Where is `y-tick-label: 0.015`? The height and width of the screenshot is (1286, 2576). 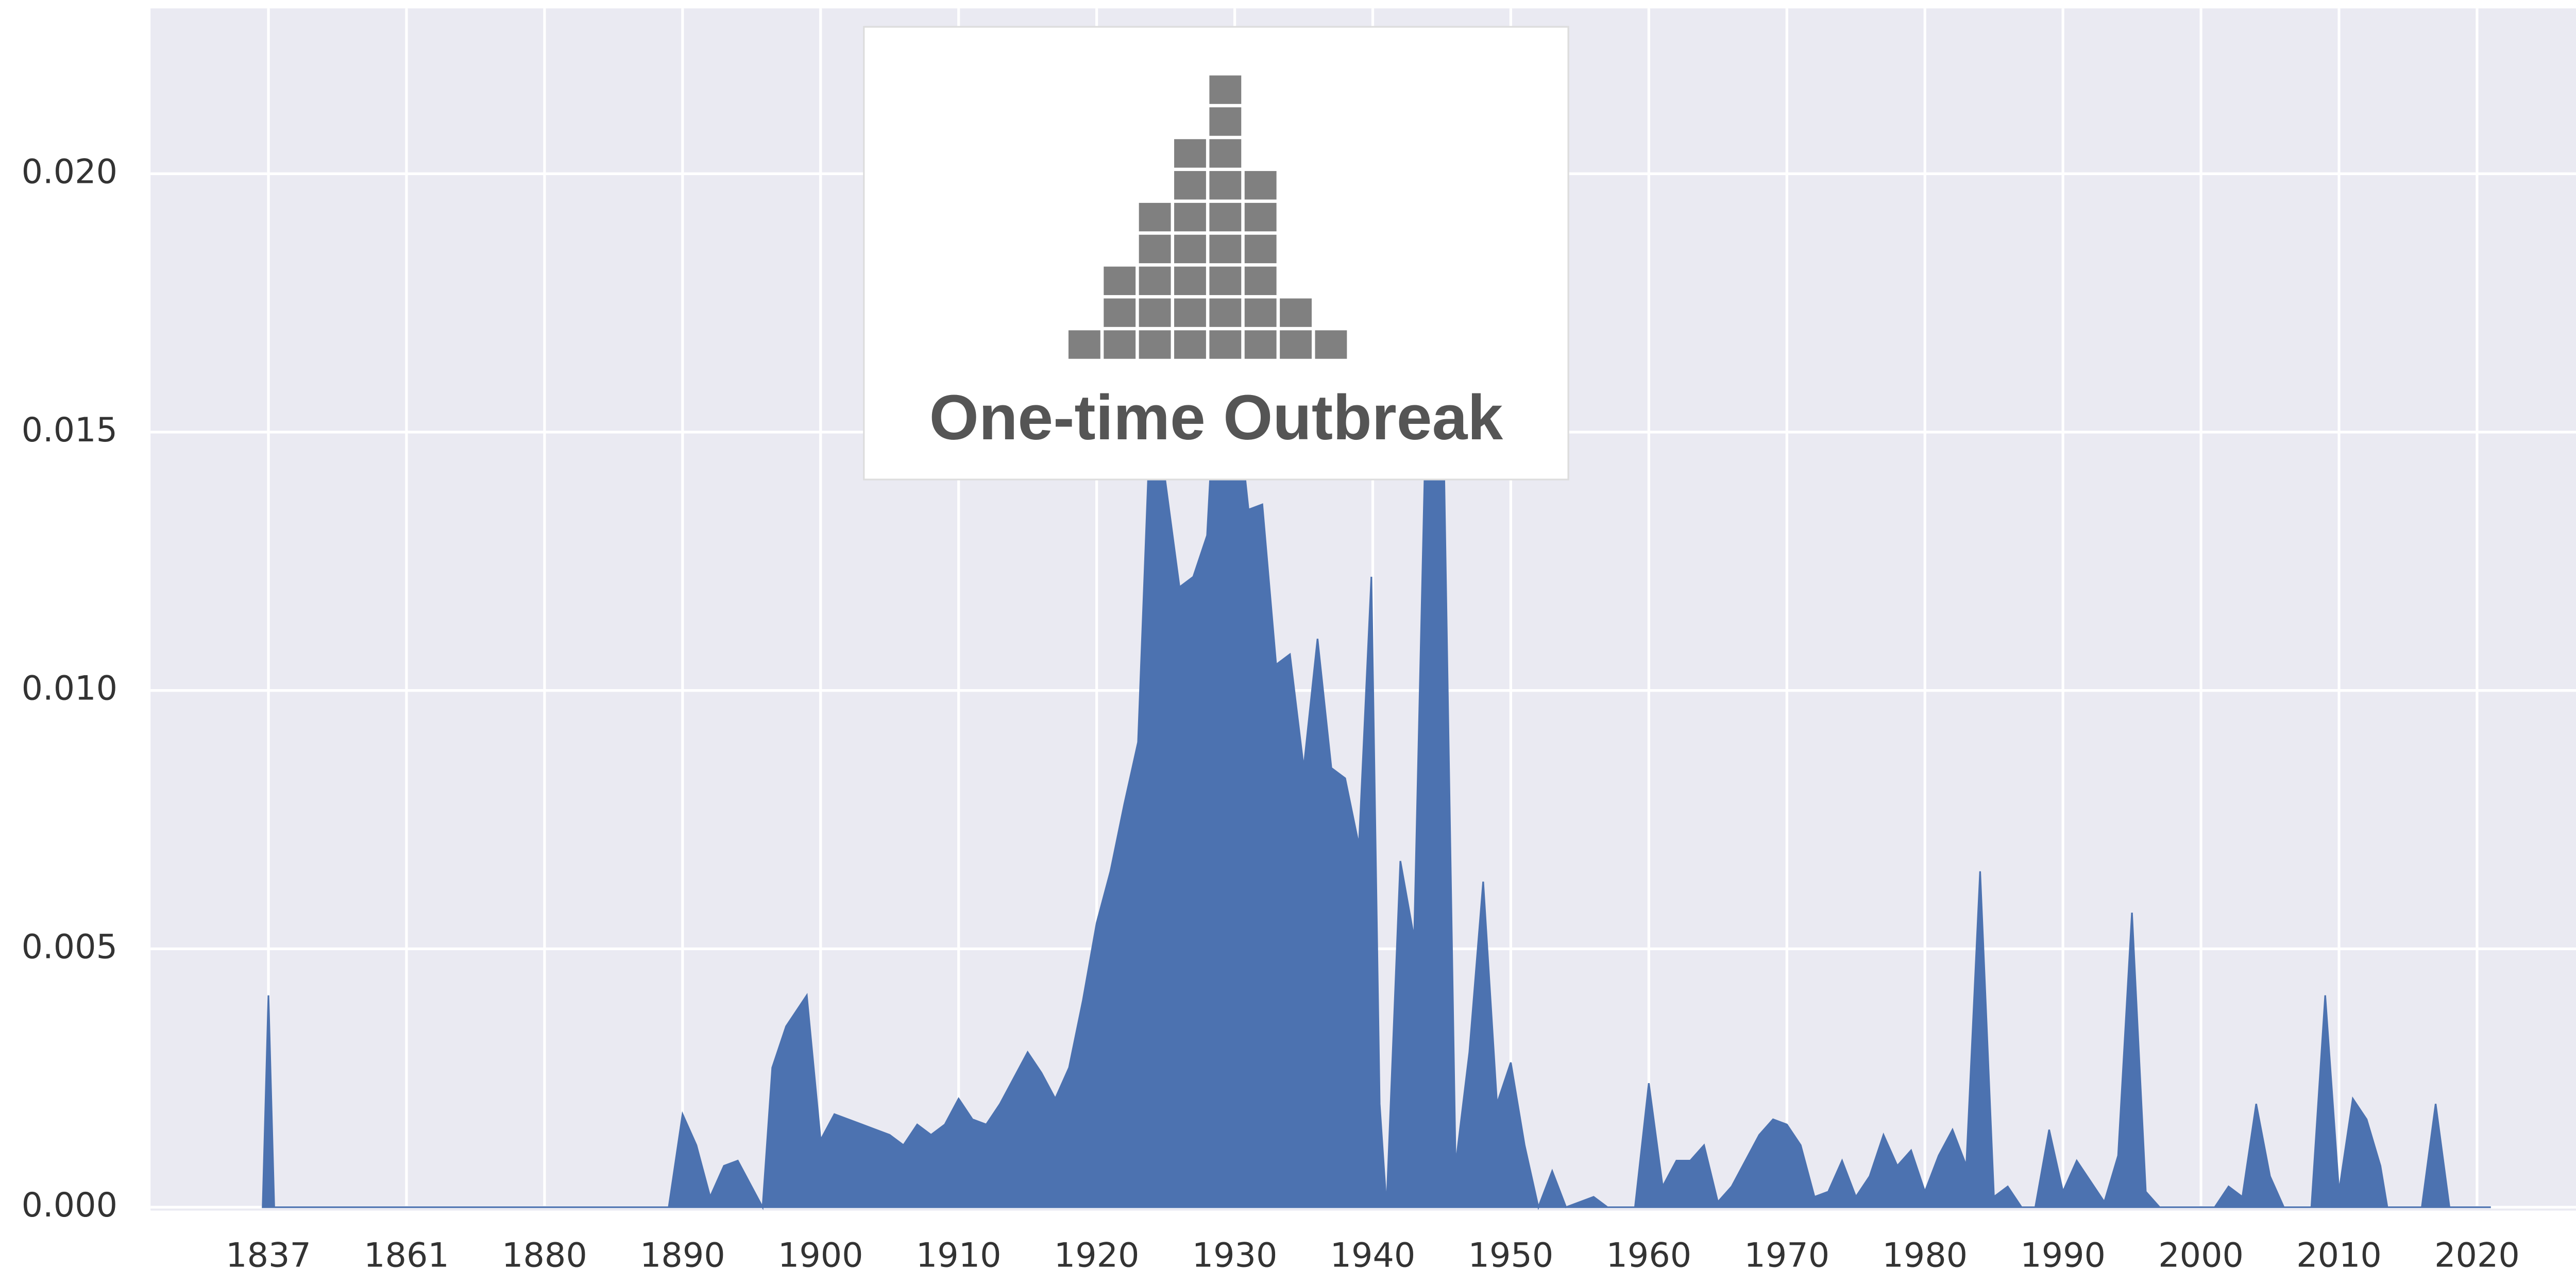
y-tick-label: 0.015 is located at coordinates (69, 430).